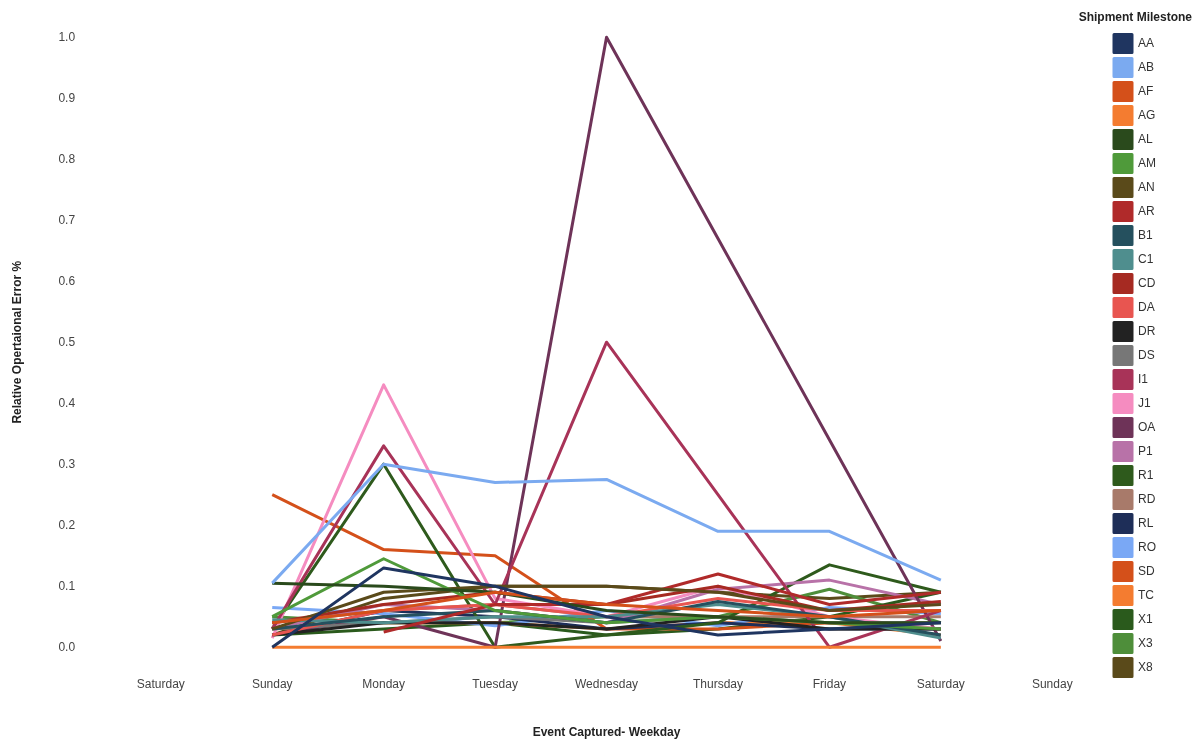  I want to click on y-tick-label: 0.3, so click(67, 463).